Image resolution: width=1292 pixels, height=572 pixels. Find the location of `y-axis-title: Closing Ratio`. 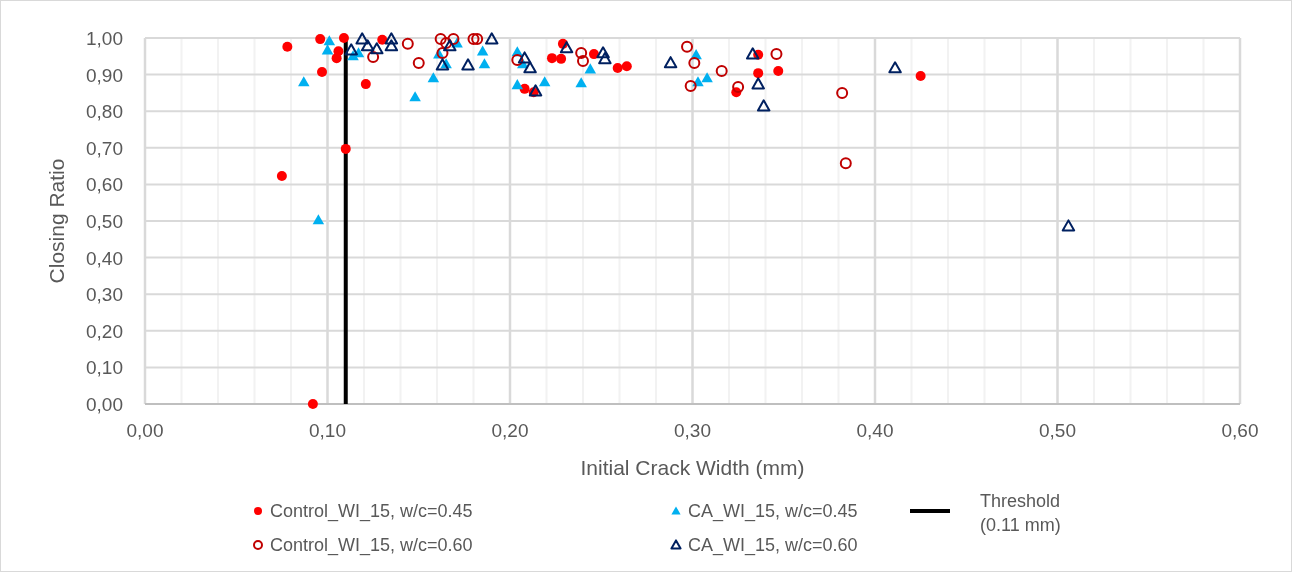

y-axis-title: Closing Ratio is located at coordinates (56, 221).